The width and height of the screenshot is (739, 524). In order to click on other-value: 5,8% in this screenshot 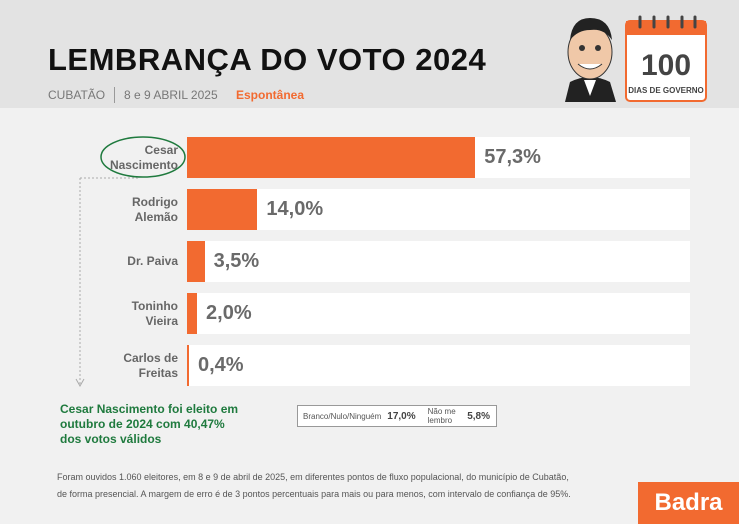, I will do `click(478, 416)`.